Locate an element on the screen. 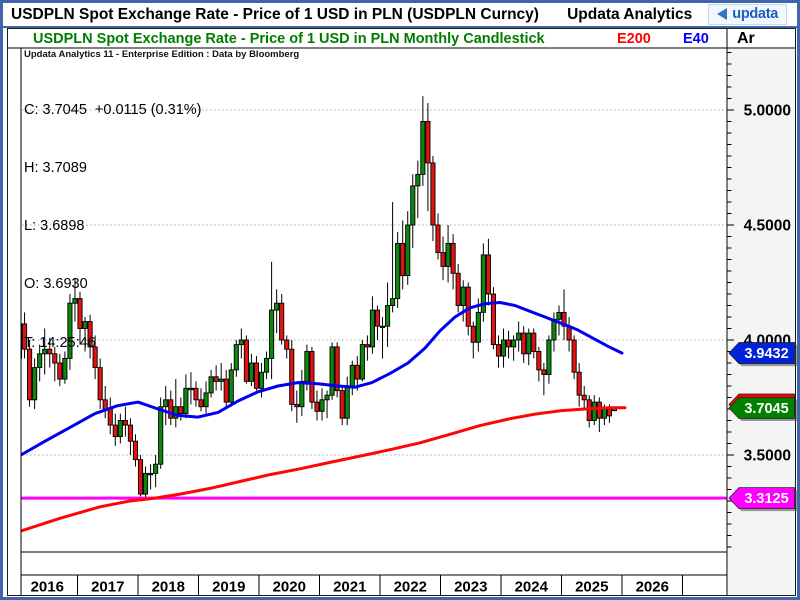 Image resolution: width=800 pixels, height=600 pixels. svg-text: 2021 is located at coordinates (349, 587).